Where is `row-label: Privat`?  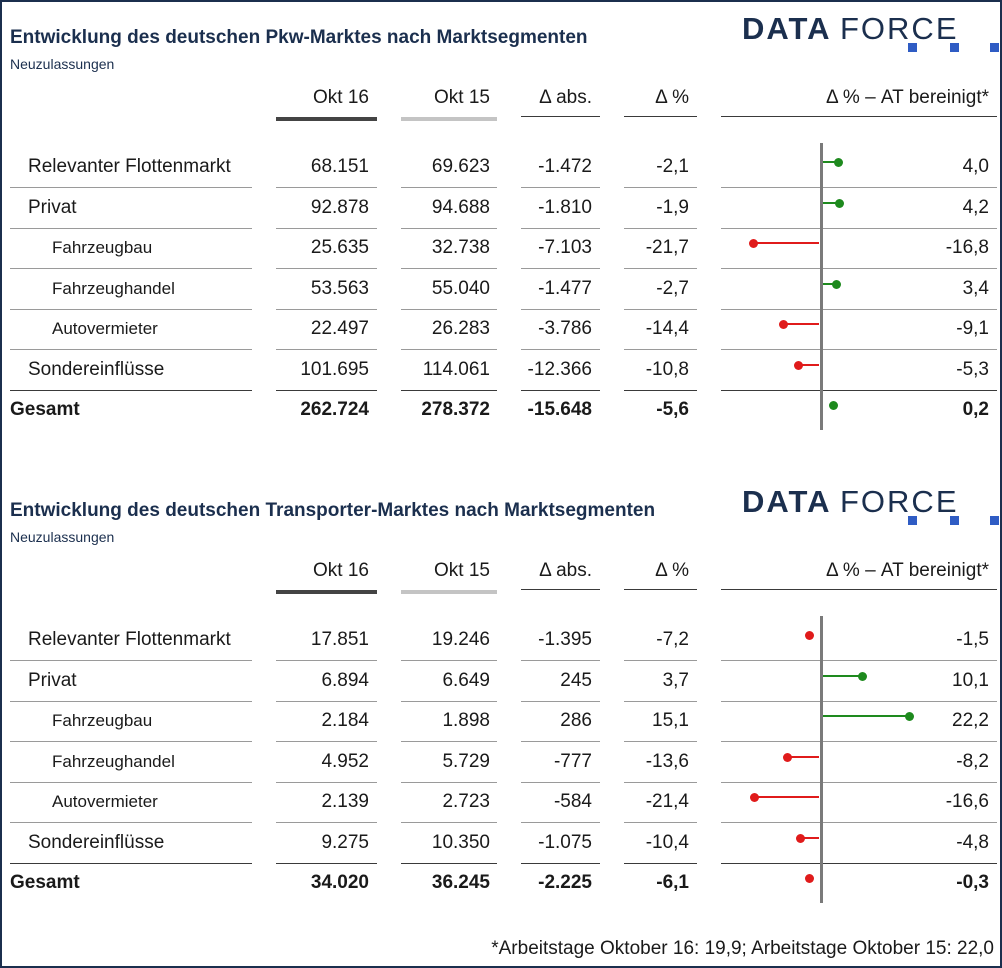
row-label: Privat is located at coordinates (52, 207).